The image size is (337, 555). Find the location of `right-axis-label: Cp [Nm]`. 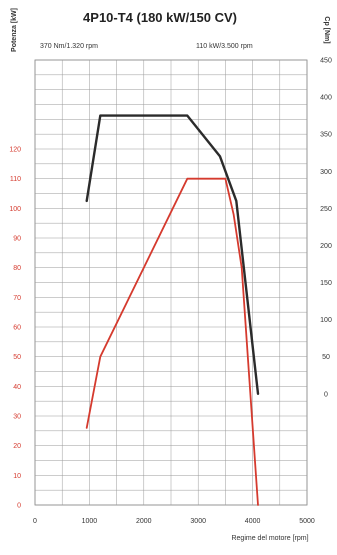

right-axis-label: Cp [Nm] is located at coordinates (326, 29).